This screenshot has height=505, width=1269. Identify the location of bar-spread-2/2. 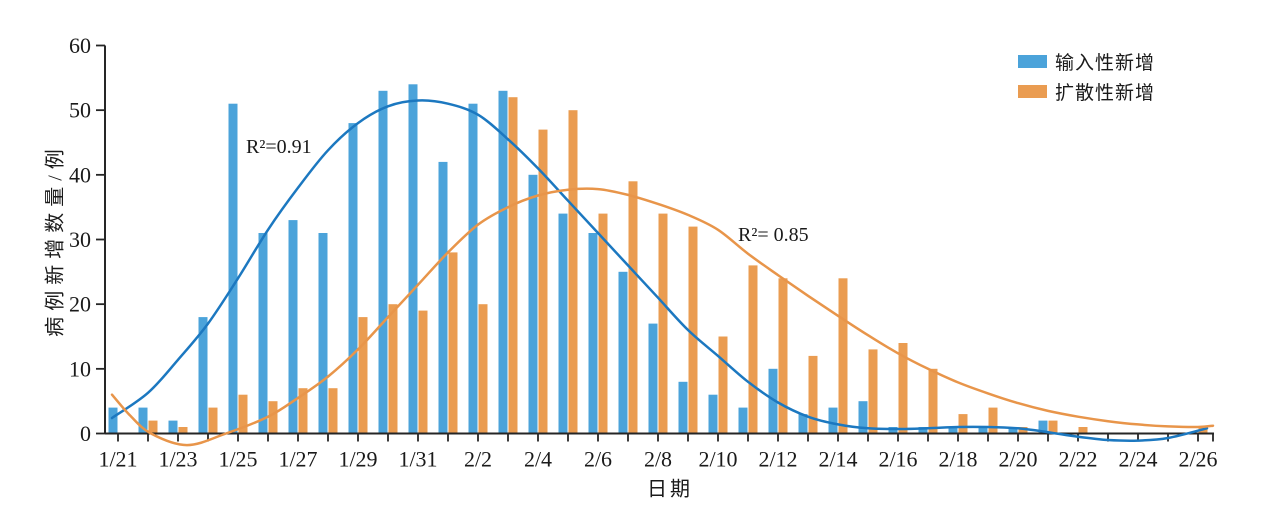
(483, 369).